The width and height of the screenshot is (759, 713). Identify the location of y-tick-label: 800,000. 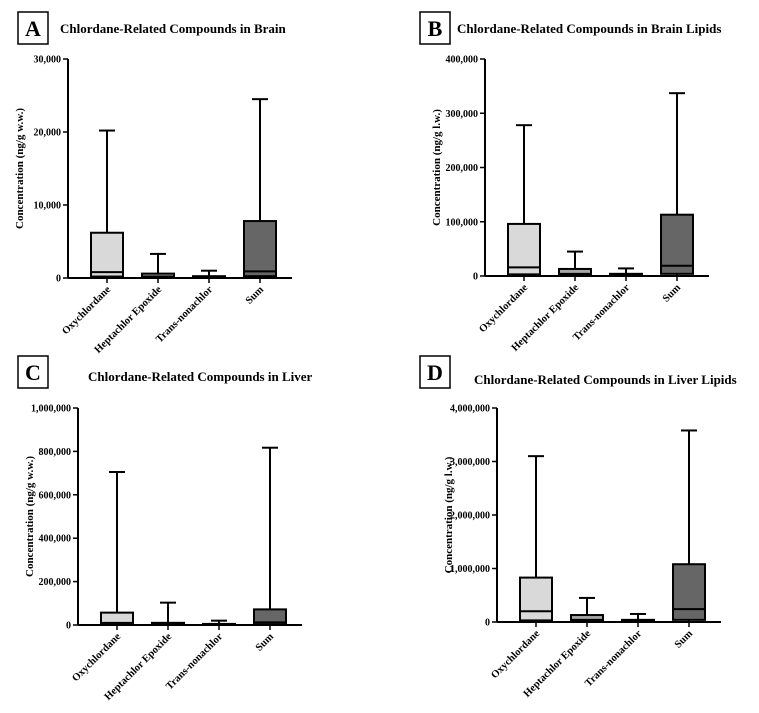
(55, 452).